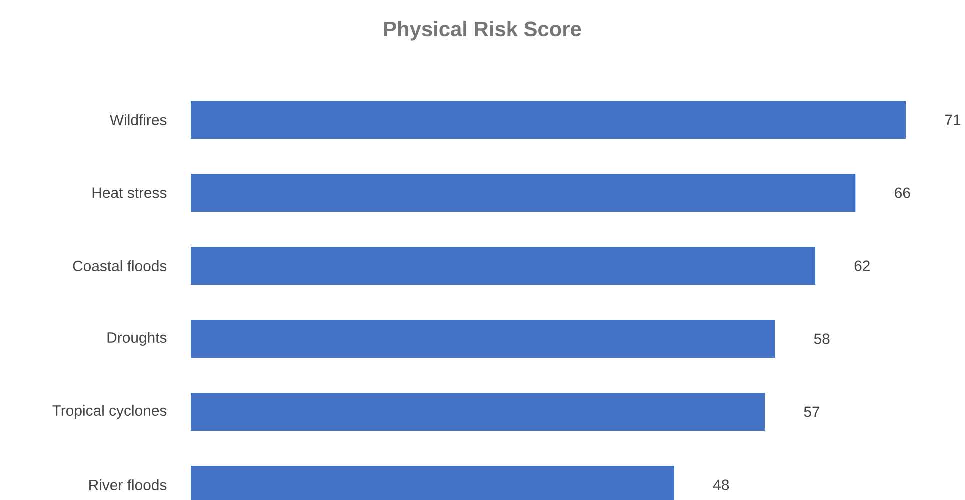 The image size is (965, 500). What do you see at coordinates (862, 266) in the screenshot?
I see `data-label: 62` at bounding box center [862, 266].